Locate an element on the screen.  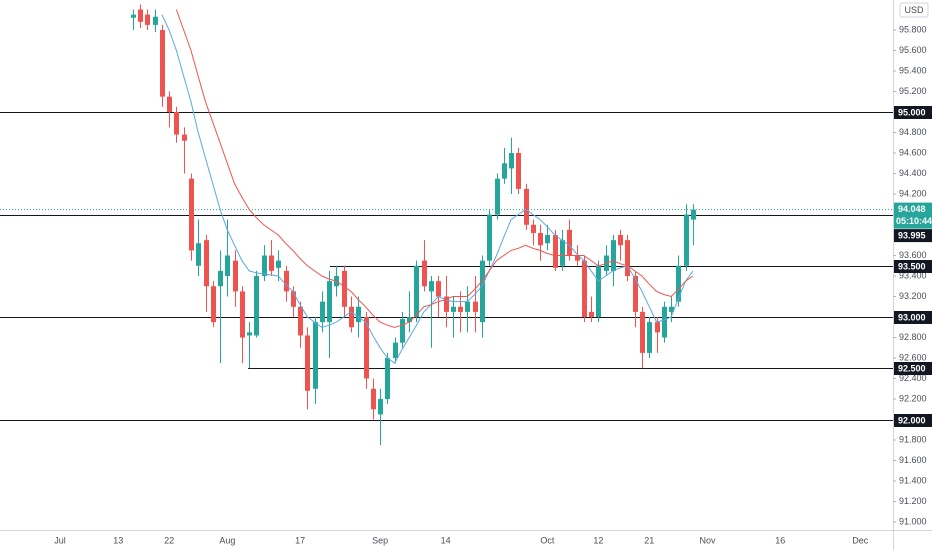
level-label: 93.500 is located at coordinates (912, 266).